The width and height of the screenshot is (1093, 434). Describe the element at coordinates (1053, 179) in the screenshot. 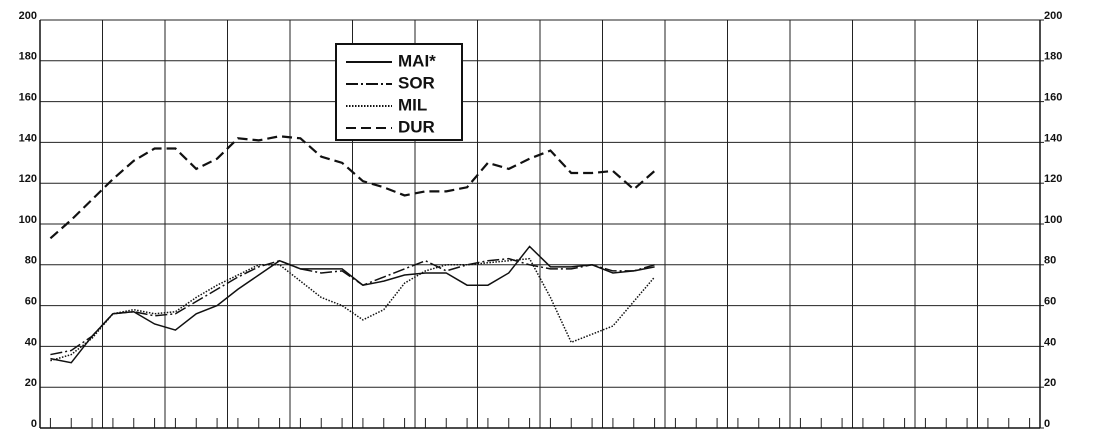

I see `y2-tick-label: 120` at that location.